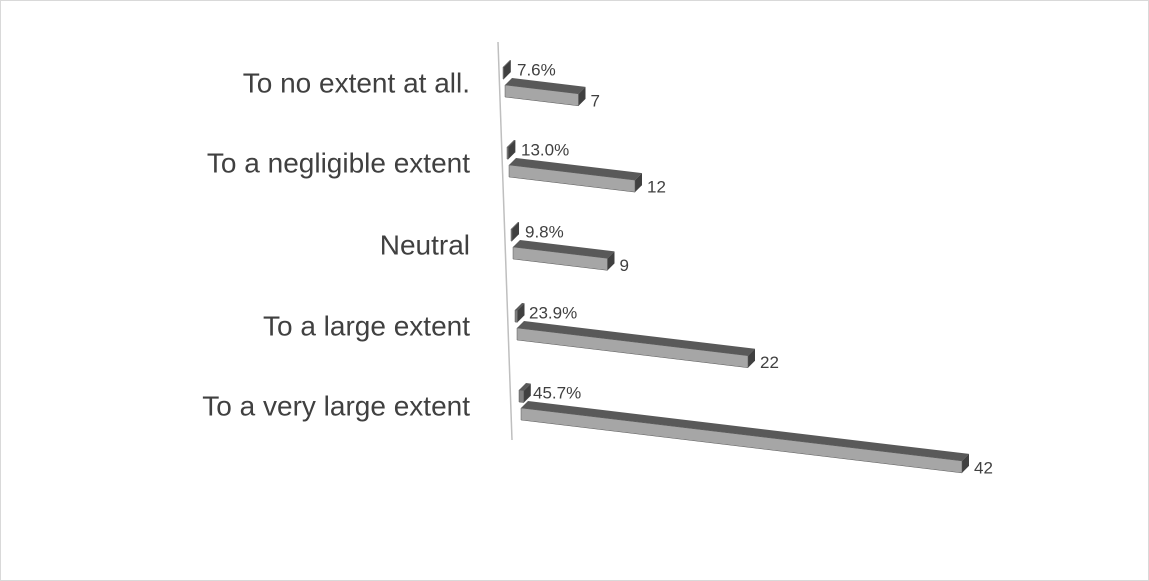  I want to click on value-label: 9.8%, so click(544, 231).